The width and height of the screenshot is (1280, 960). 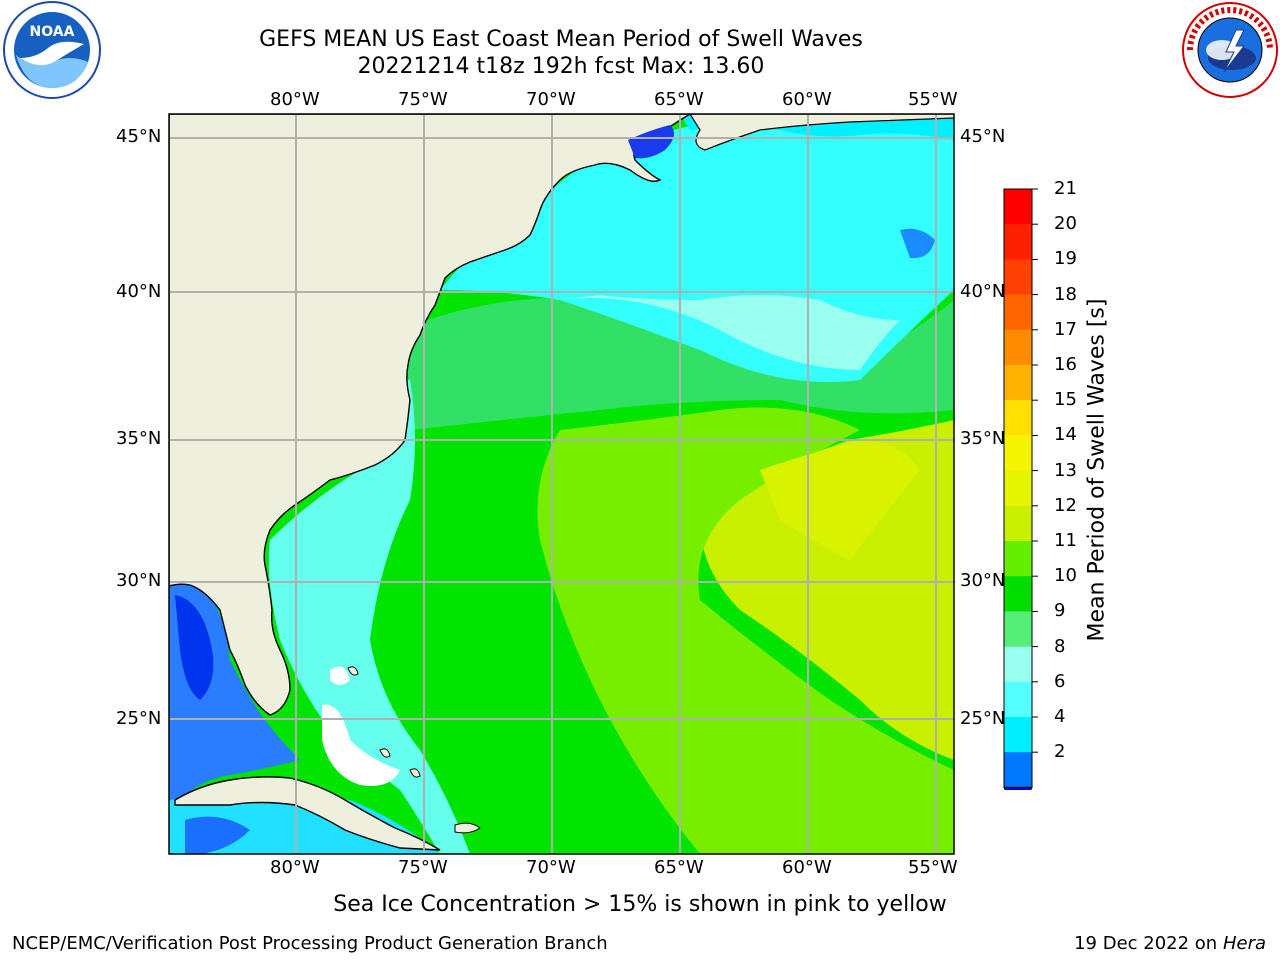 What do you see at coordinates (933, 99) in the screenshot?
I see `lon-label-top: 55°W` at bounding box center [933, 99].